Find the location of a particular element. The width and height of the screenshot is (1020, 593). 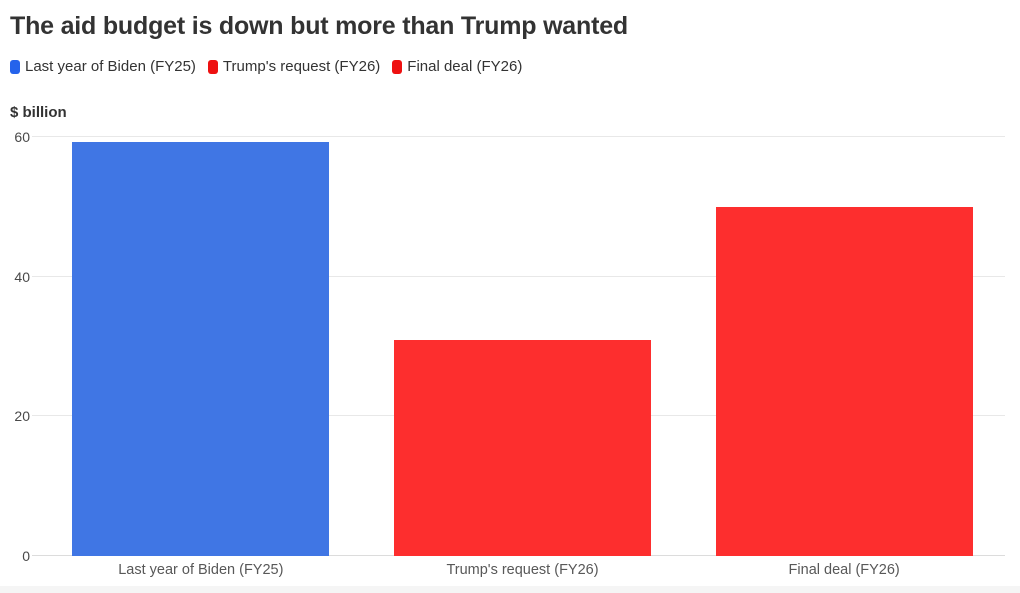

legend-item-2: Final deal (FY26) is located at coordinates (457, 66).